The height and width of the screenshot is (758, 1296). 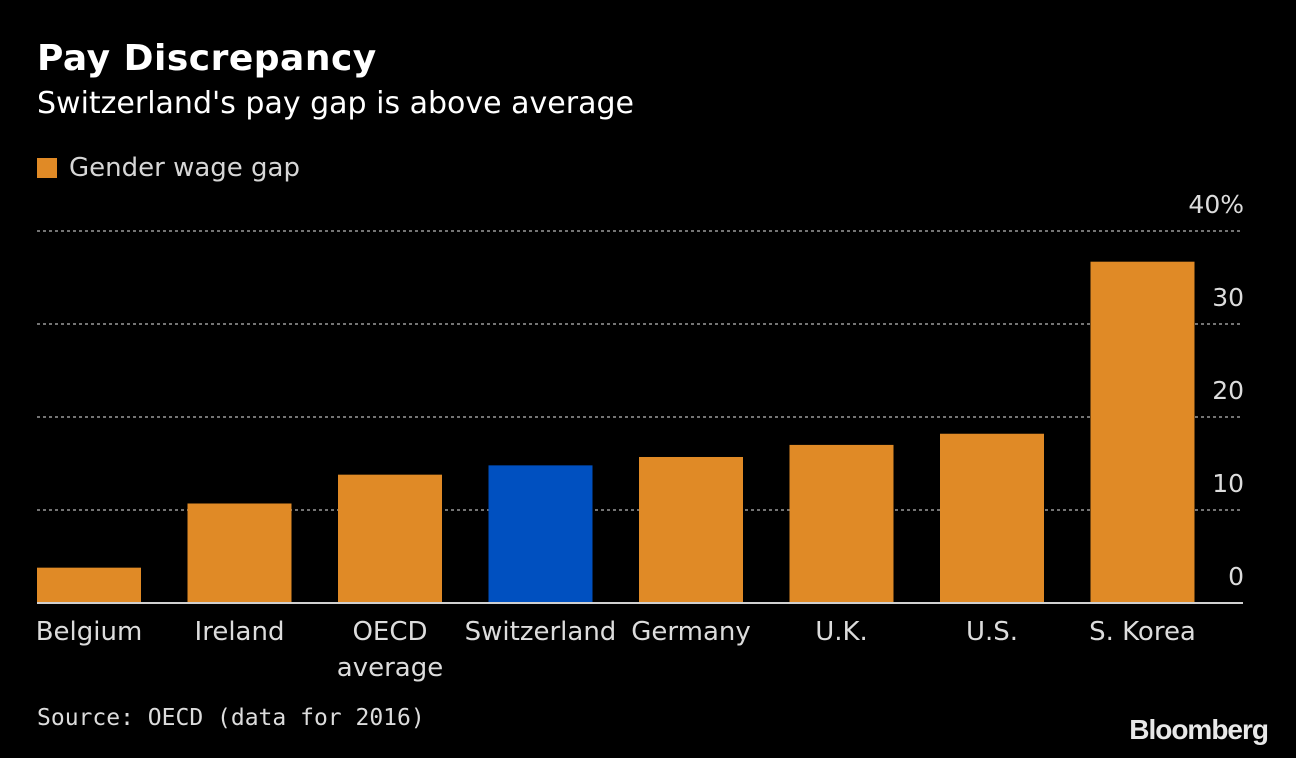 What do you see at coordinates (841, 632) in the screenshot?
I see `x-tick-label: U.K.` at bounding box center [841, 632].